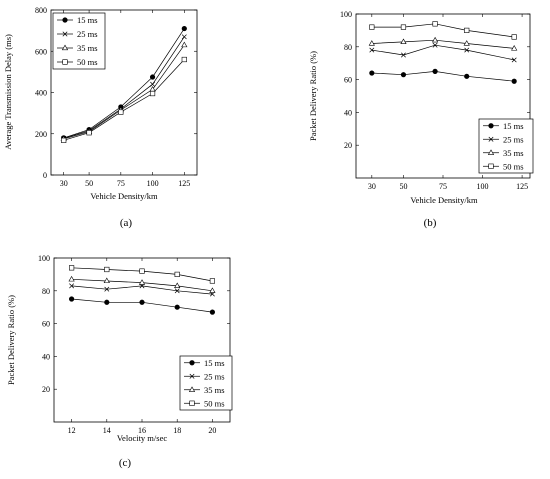 The height and width of the screenshot is (479, 550). What do you see at coordinates (11, 340) in the screenshot?
I see `y-axis-label-c: Packet Delivery Ratio (%)` at bounding box center [11, 340].